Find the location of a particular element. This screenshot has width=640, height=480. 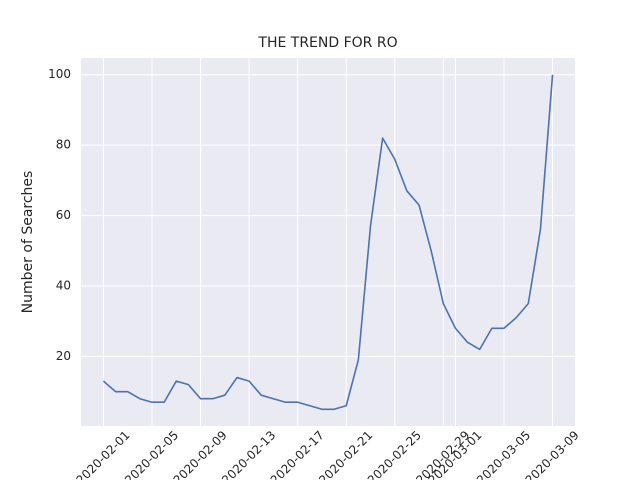

y-axis-label: Number of Searches is located at coordinates (28, 242).